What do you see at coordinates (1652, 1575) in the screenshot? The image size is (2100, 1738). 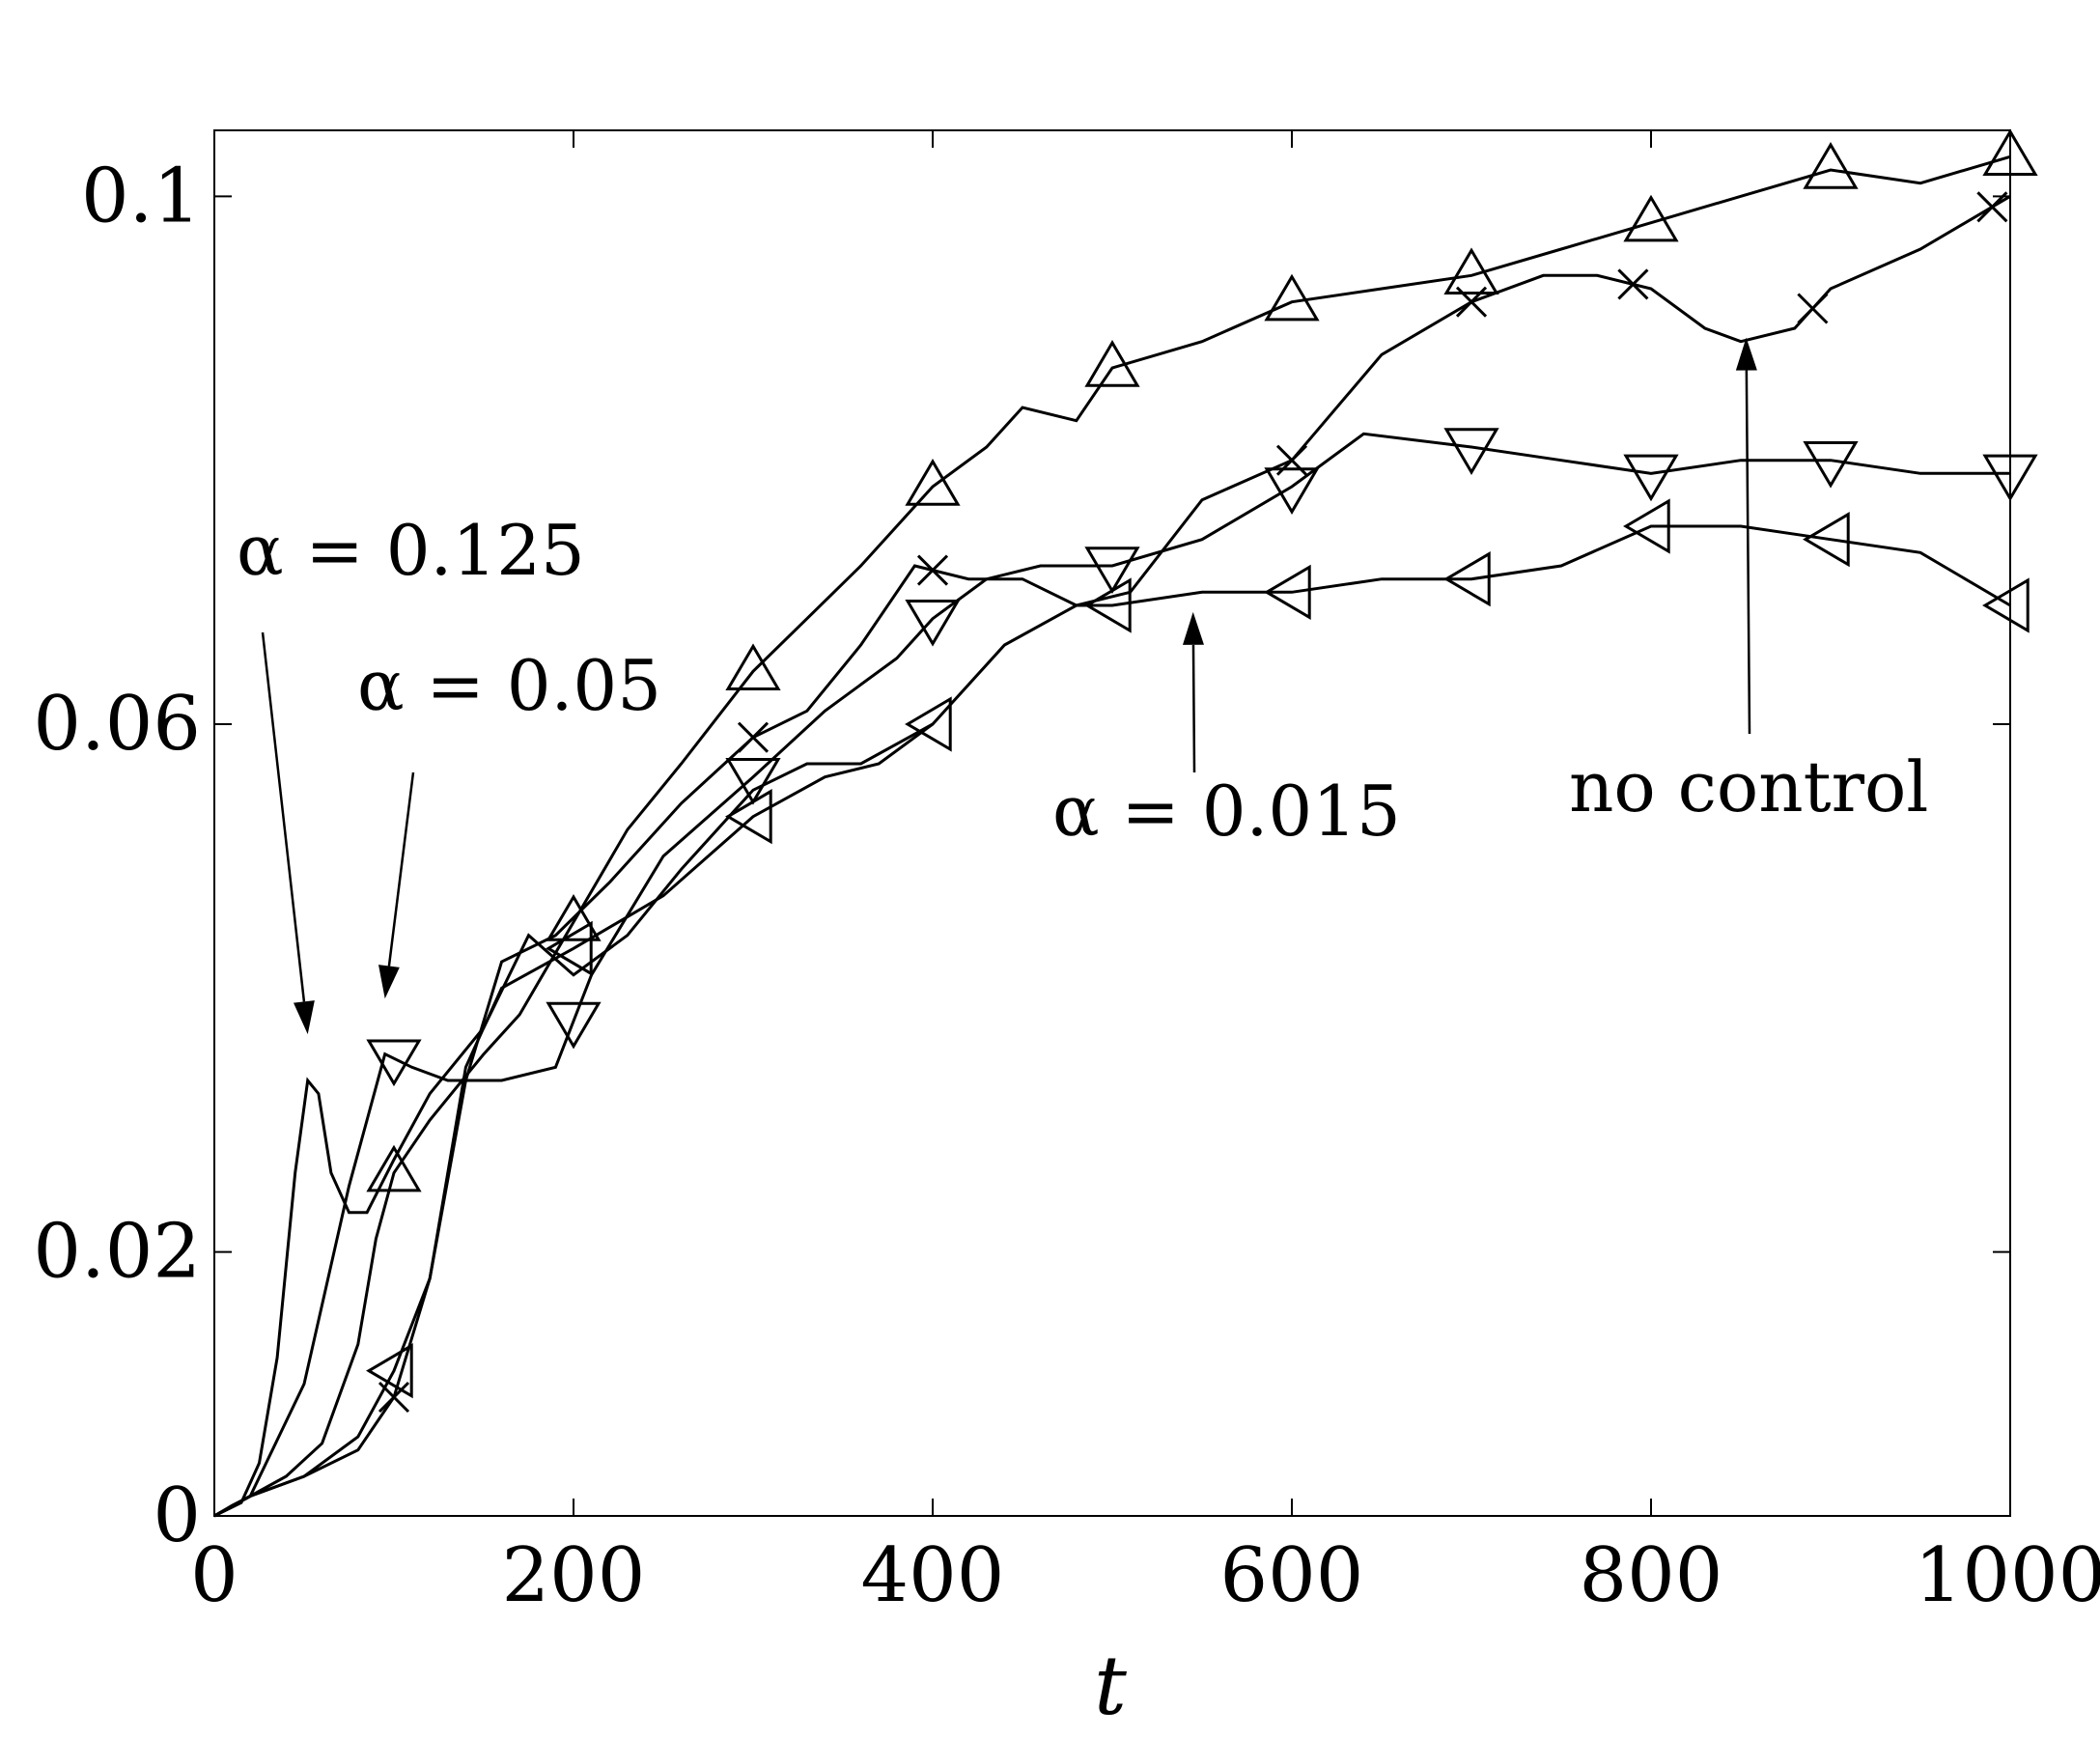 I see `x-tick-label: 800` at bounding box center [1652, 1575].